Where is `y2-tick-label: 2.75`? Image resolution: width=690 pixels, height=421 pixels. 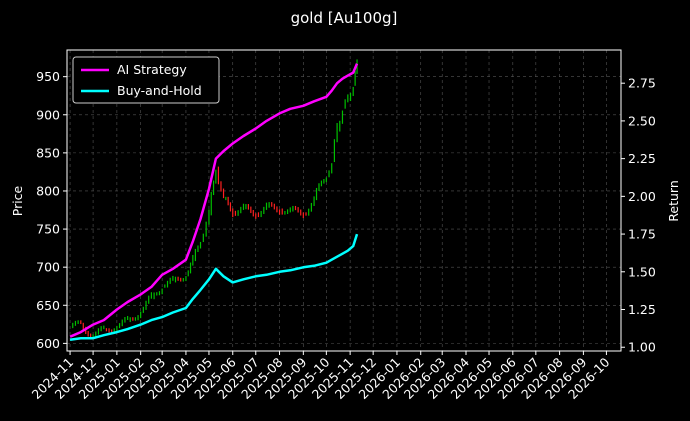 y2-tick-label: 2.75 is located at coordinates (642, 83).